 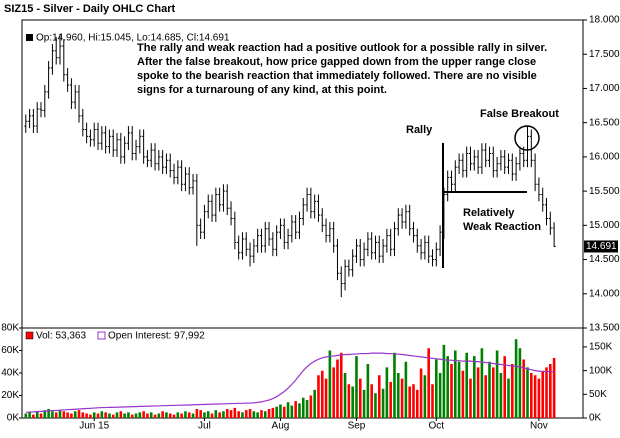 I want to click on legend-label: Open Interest: 97,992, so click(x=156, y=336).